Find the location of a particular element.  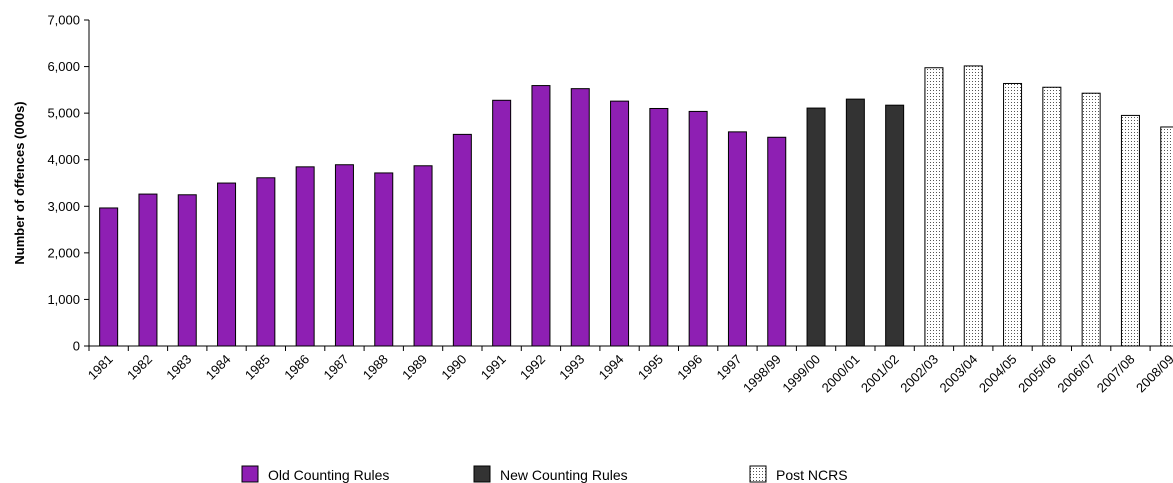

bar-old-counting-rules-1982 is located at coordinates (148, 270).